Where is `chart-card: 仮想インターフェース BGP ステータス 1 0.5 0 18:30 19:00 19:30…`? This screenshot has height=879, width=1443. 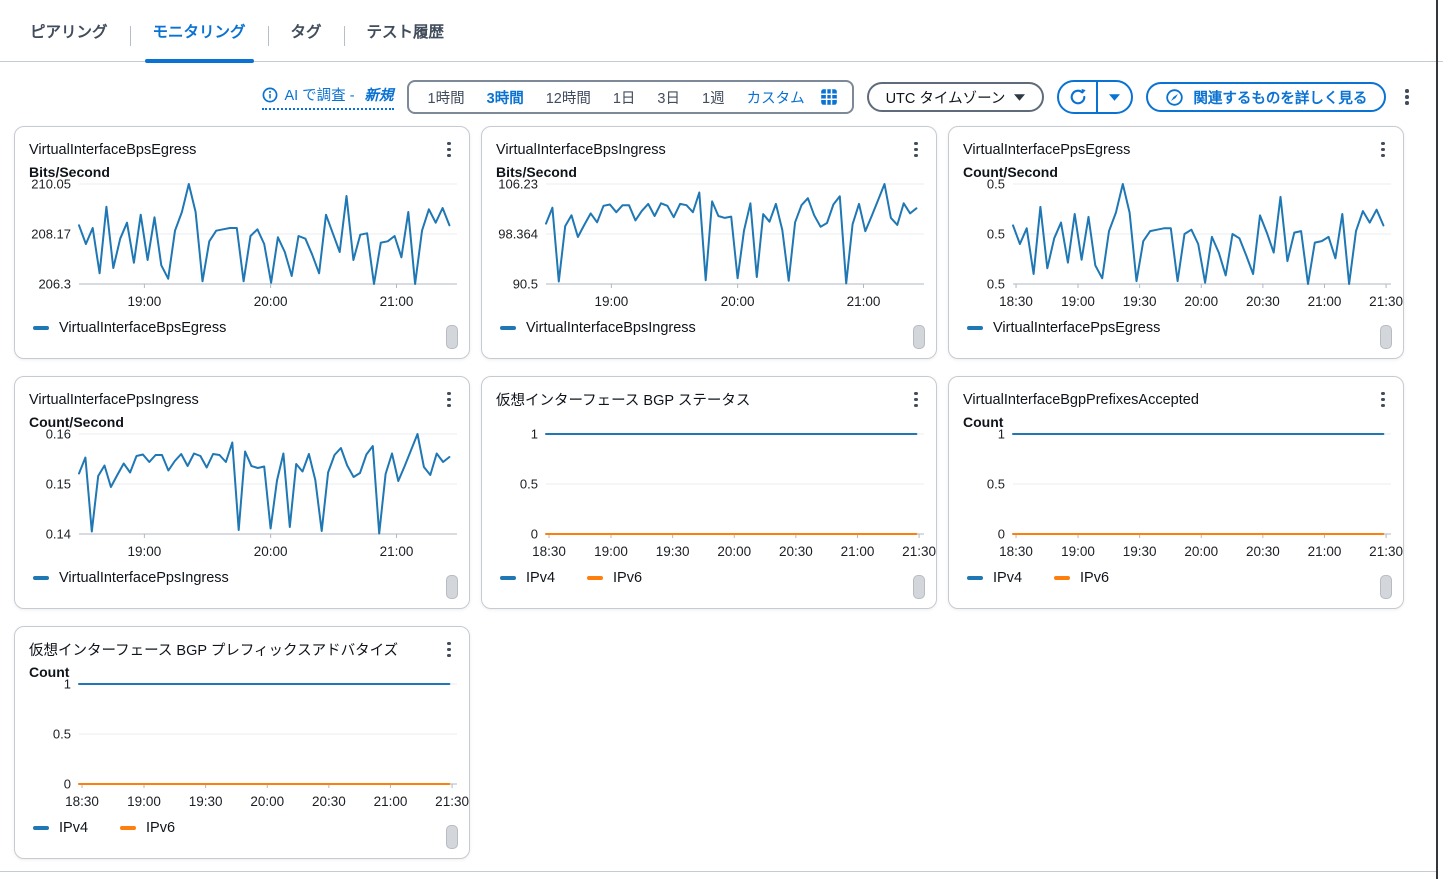 chart-card: 仮想インターフェース BGP ステータス 1 0.5 0 18:30 19:00 19:30… is located at coordinates (709, 492).